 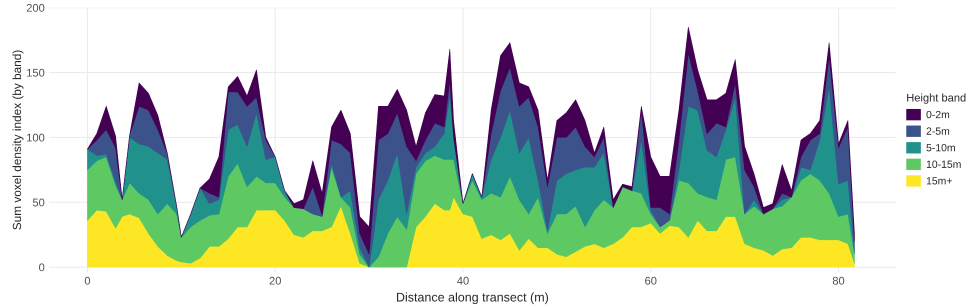 What do you see at coordinates (838, 280) in the screenshot?
I see `x-tick-label: 80` at bounding box center [838, 280].